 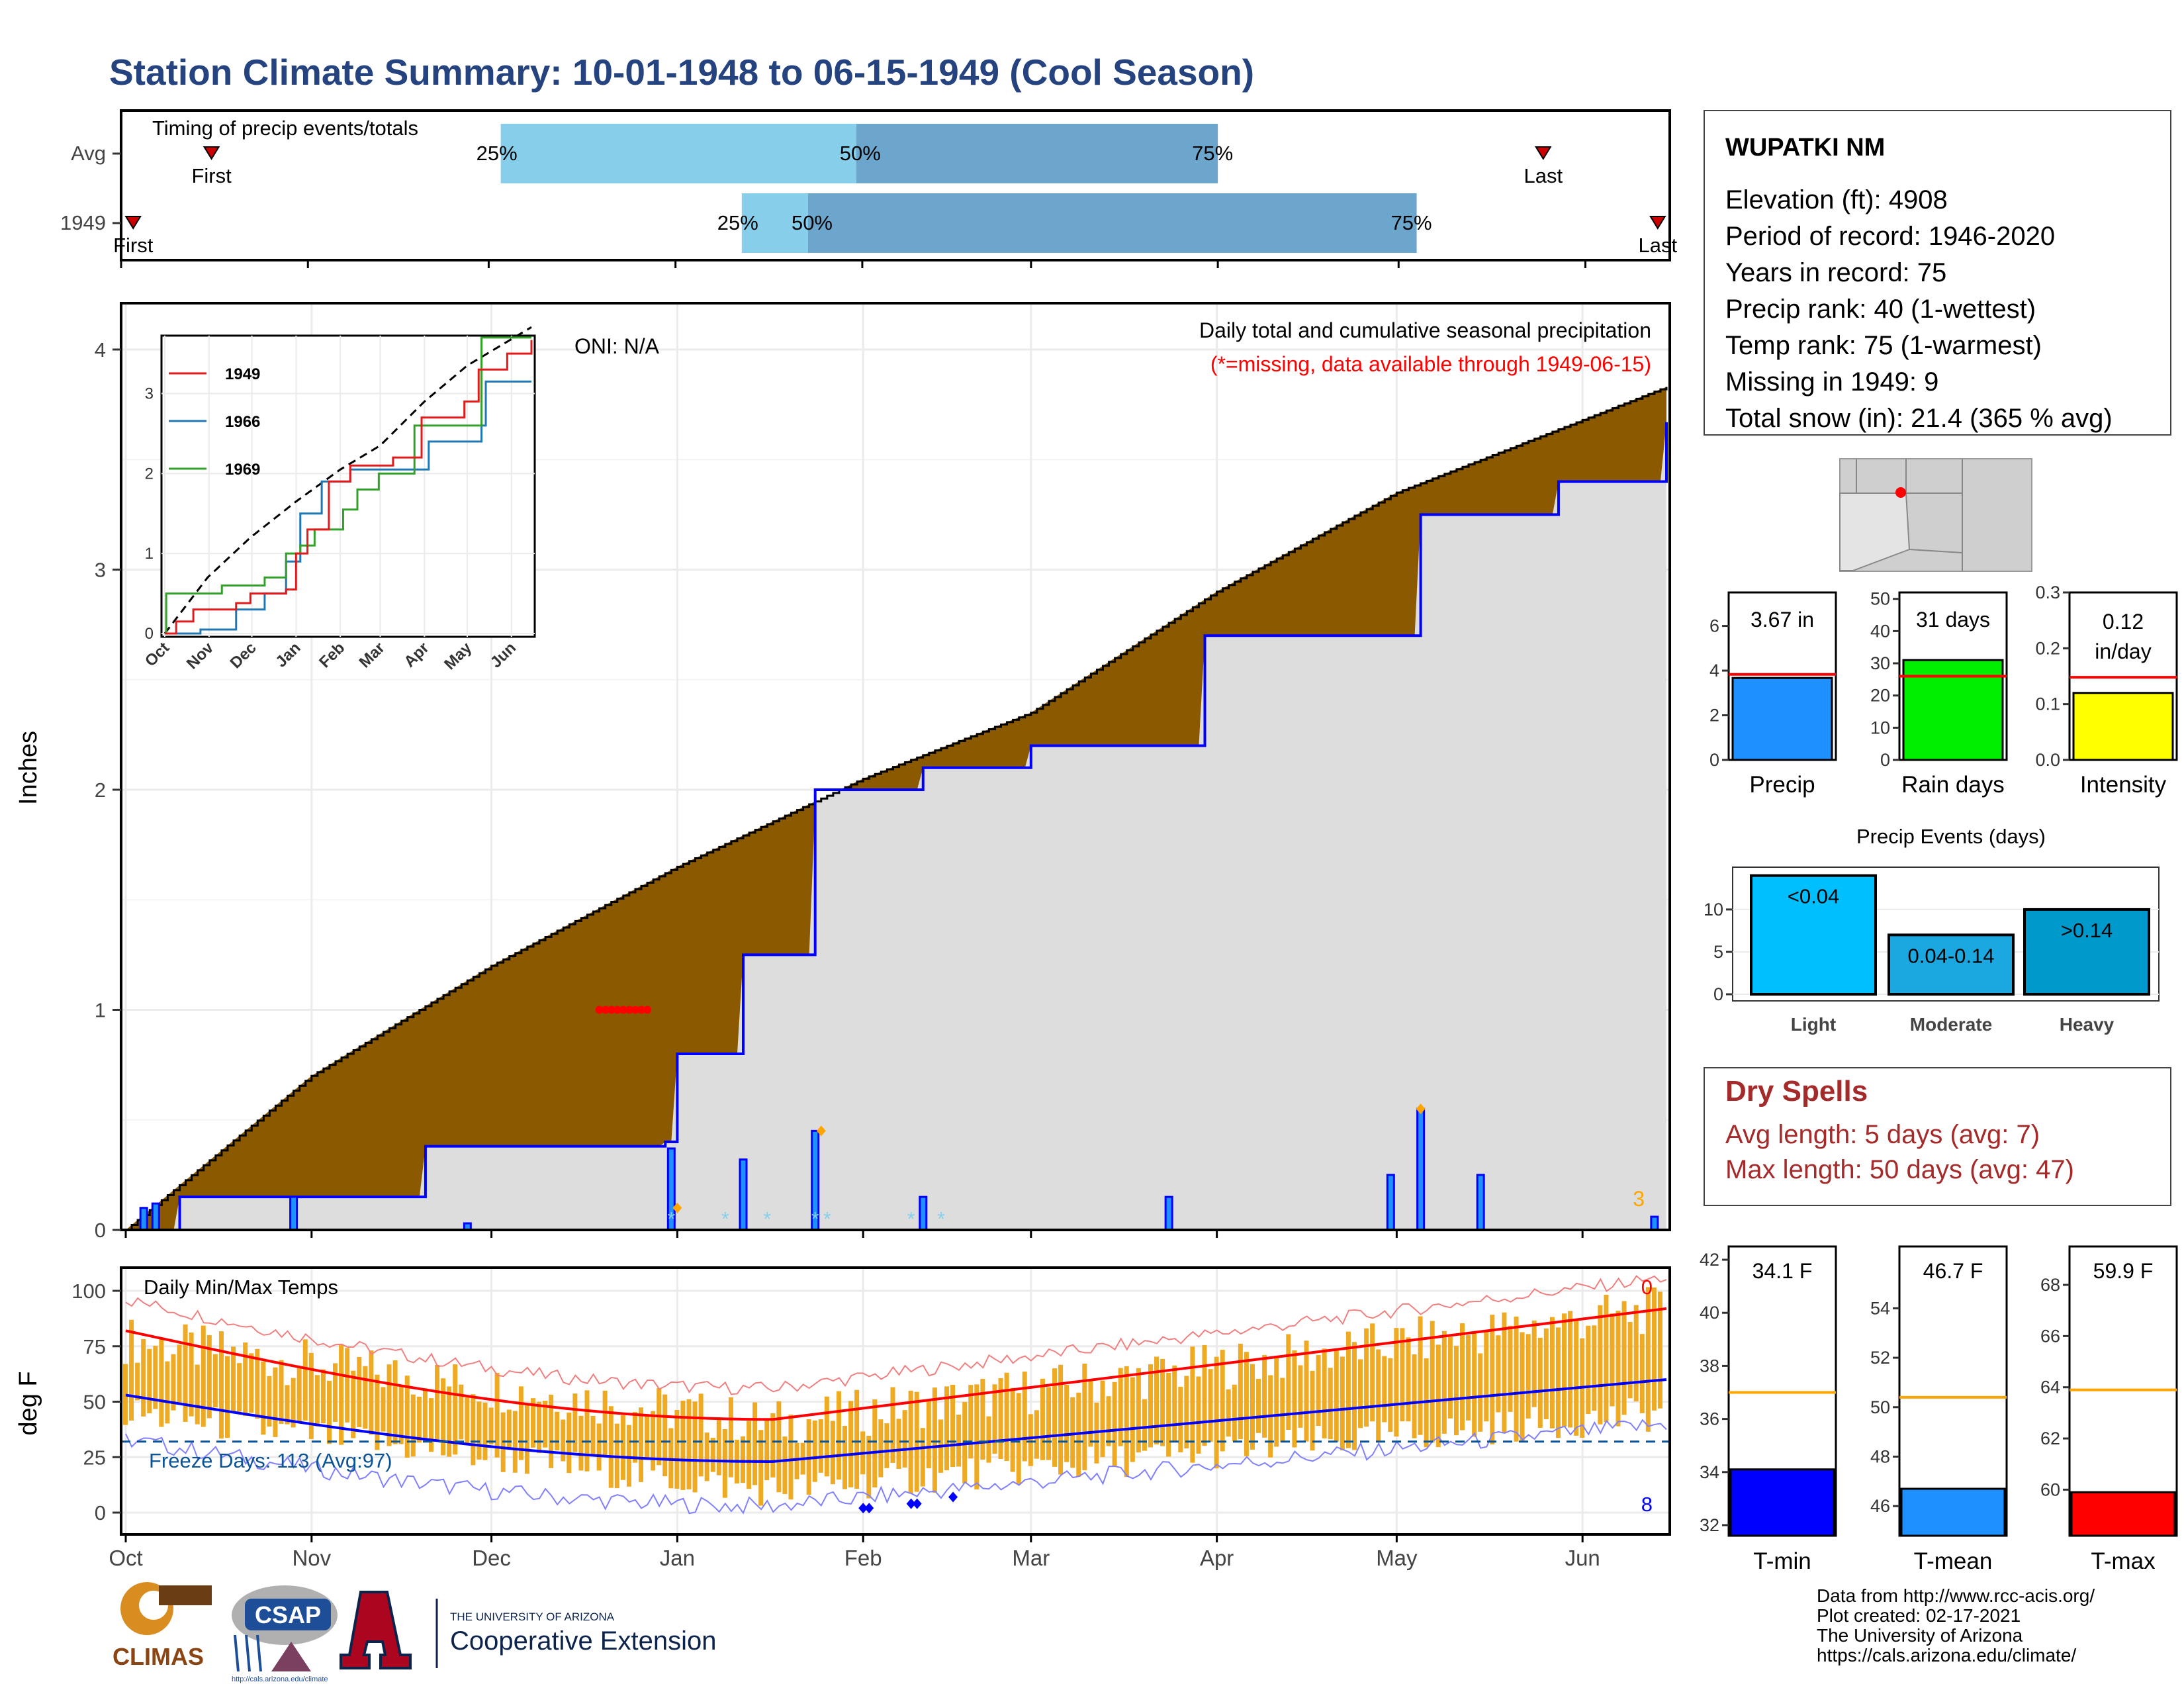 I want to click on events-category-label: Moderate, so click(x=1951, y=1024).